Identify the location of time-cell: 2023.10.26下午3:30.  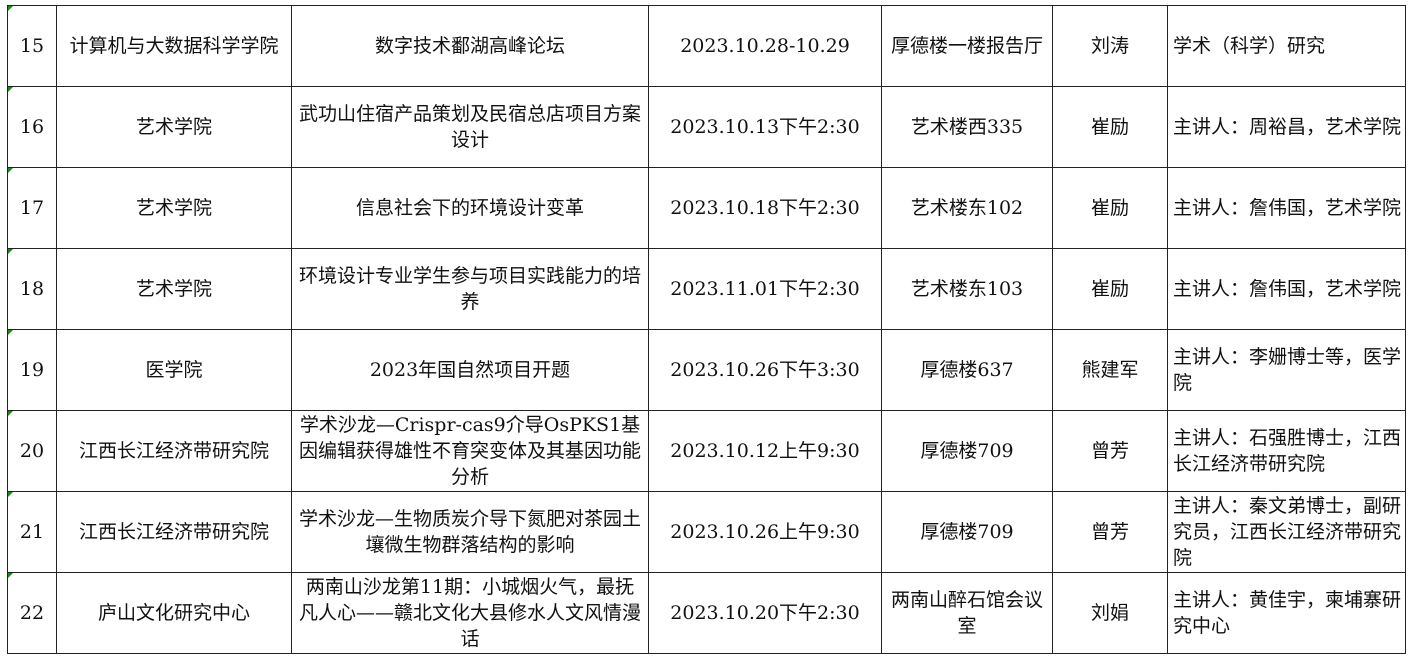
(765, 370).